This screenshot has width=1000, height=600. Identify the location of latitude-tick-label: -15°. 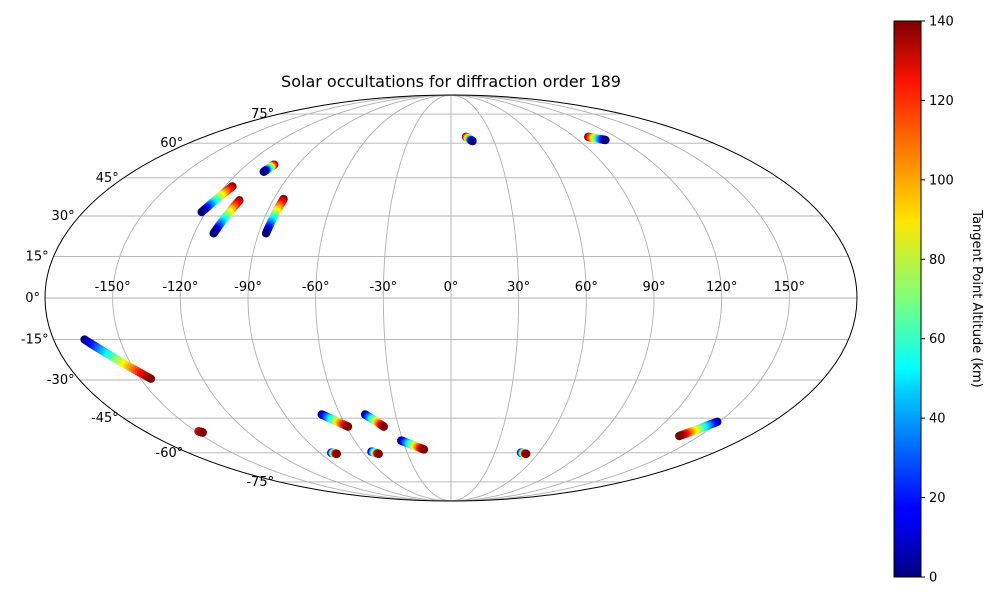
(35, 340).